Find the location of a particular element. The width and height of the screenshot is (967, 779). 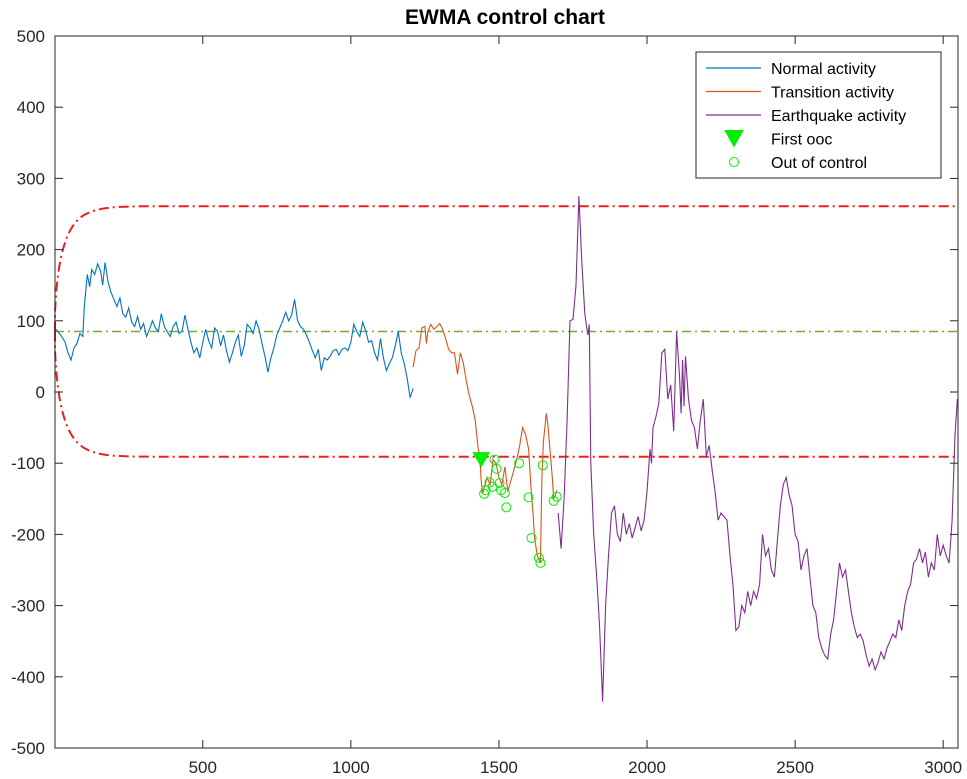

y-tick-label: 500 is located at coordinates (31, 36).